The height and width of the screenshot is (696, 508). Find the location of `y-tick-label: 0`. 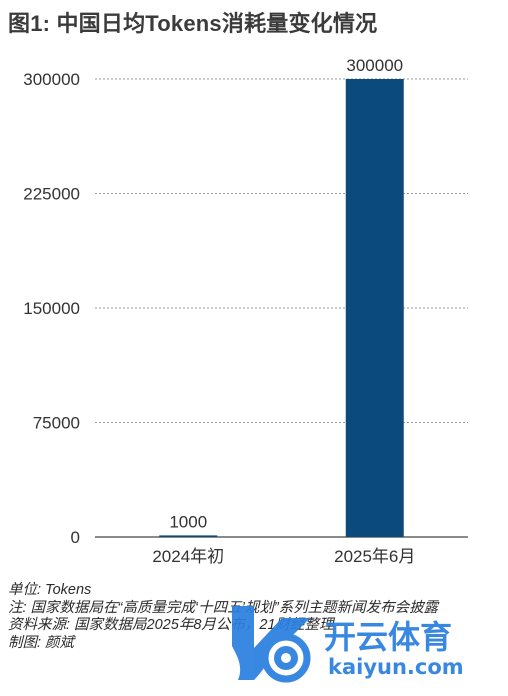

y-tick-label: 0 is located at coordinates (75, 537).